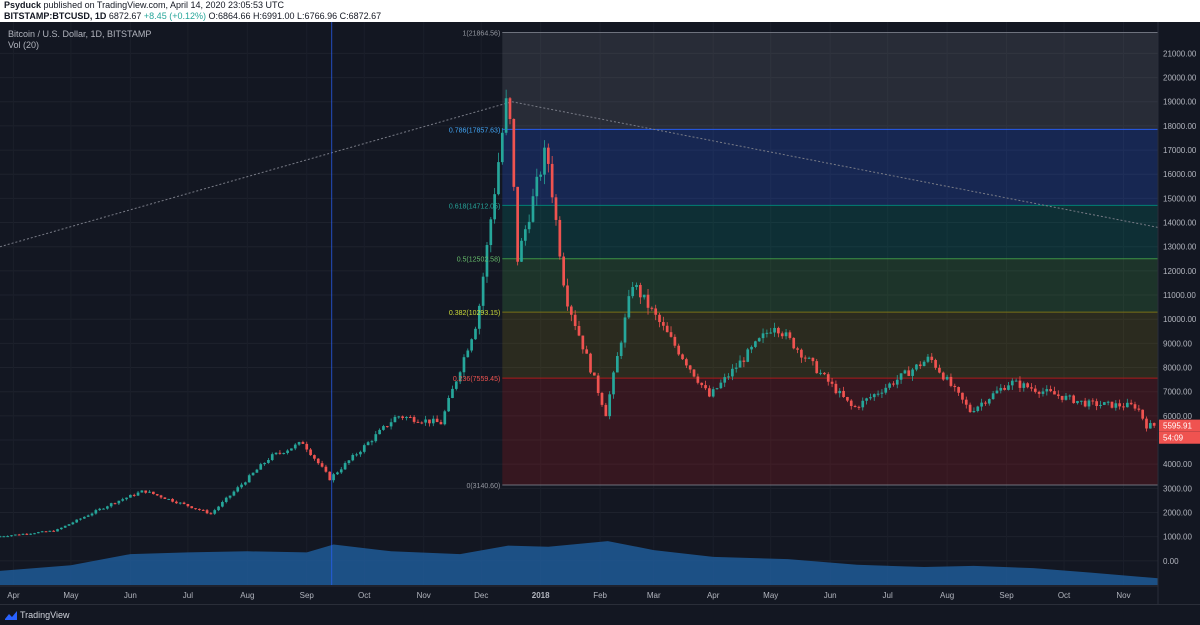 The image size is (1200, 625). What do you see at coordinates (174, 16) in the screenshot?
I see `price-change: +8.45 (+0.12%)` at bounding box center [174, 16].